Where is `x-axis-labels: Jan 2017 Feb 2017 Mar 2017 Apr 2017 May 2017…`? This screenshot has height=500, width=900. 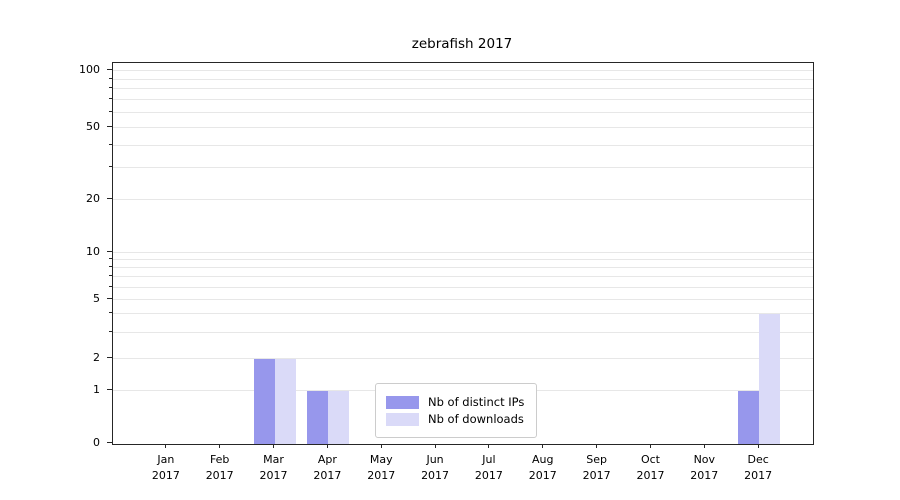
x-axis-labels: Jan 2017 Feb 2017 Mar 2017 Apr 2017 May 2017… is located at coordinates (462, 469).